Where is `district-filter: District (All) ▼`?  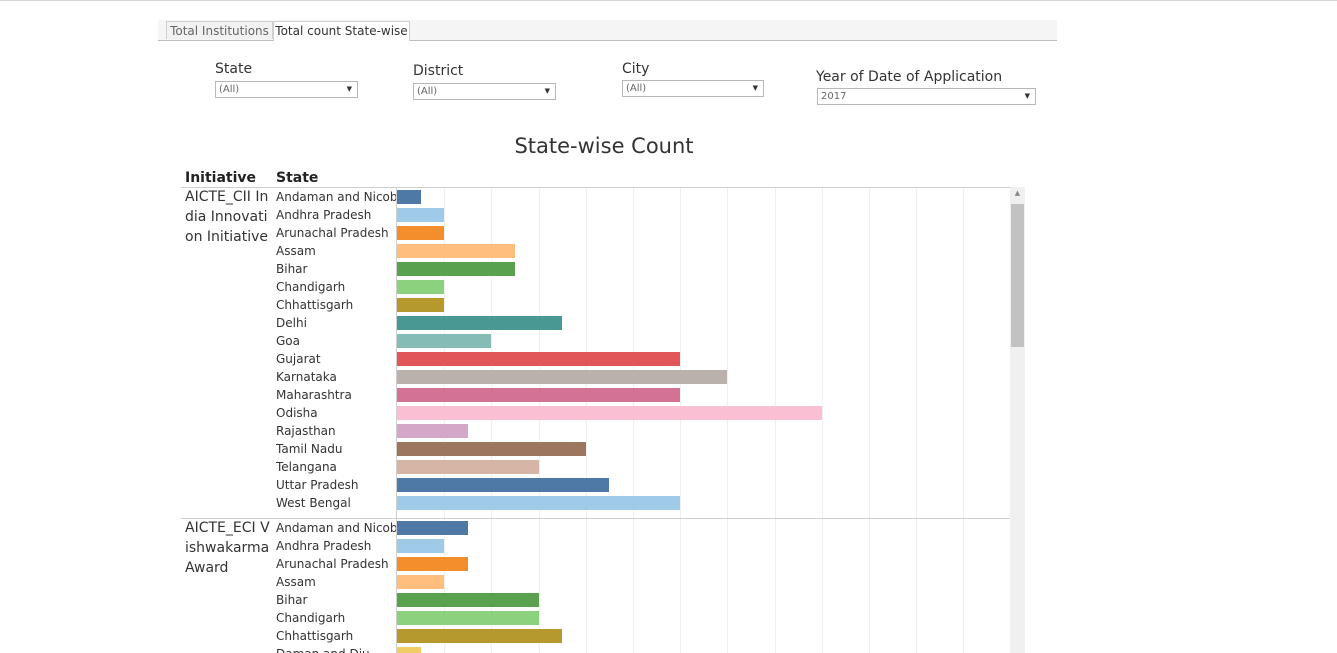 district-filter: District (All) ▼ is located at coordinates (484, 81).